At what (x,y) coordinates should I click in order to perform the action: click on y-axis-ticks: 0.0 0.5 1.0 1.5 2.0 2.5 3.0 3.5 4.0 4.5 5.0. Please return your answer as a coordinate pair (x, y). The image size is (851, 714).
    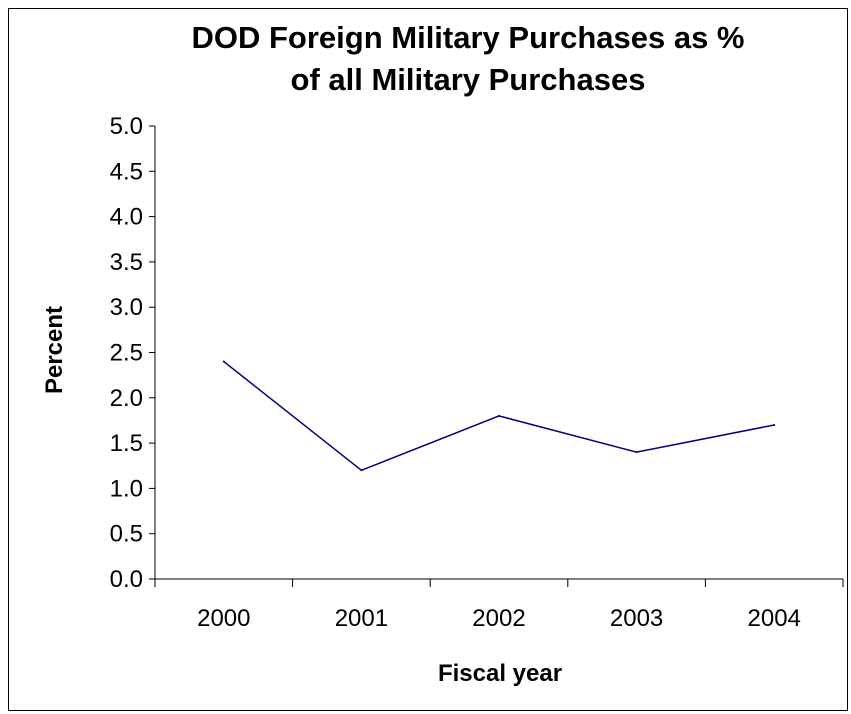
    Looking at the image, I should click on (132, 353).